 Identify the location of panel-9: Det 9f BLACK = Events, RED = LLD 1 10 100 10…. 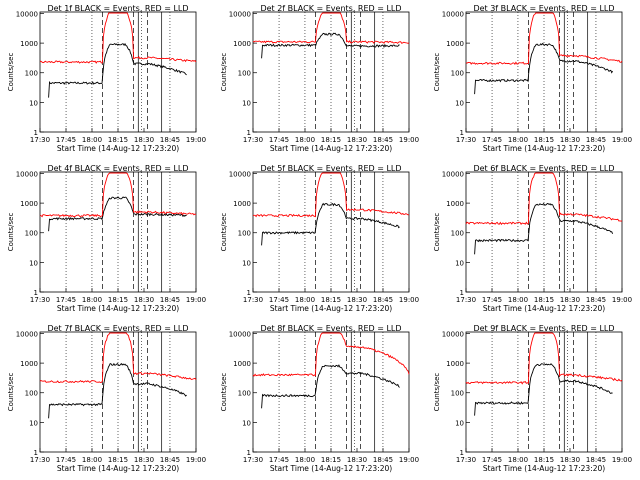
(532, 398).